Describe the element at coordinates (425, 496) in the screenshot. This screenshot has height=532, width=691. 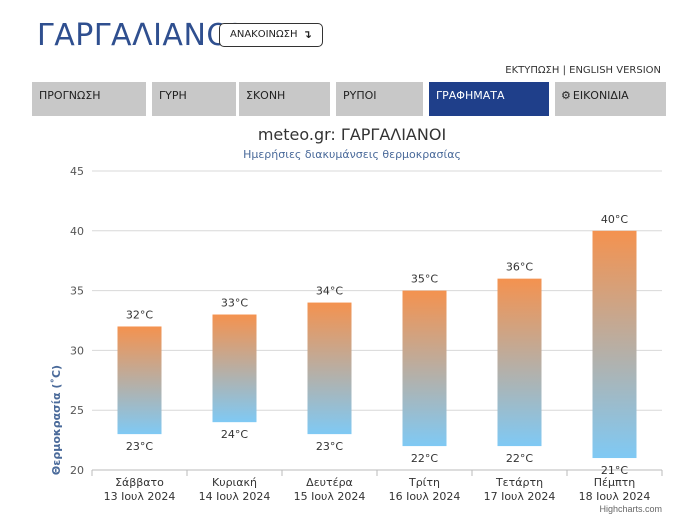
I see `x-tick-date: 16 Ιουλ 2024` at that location.